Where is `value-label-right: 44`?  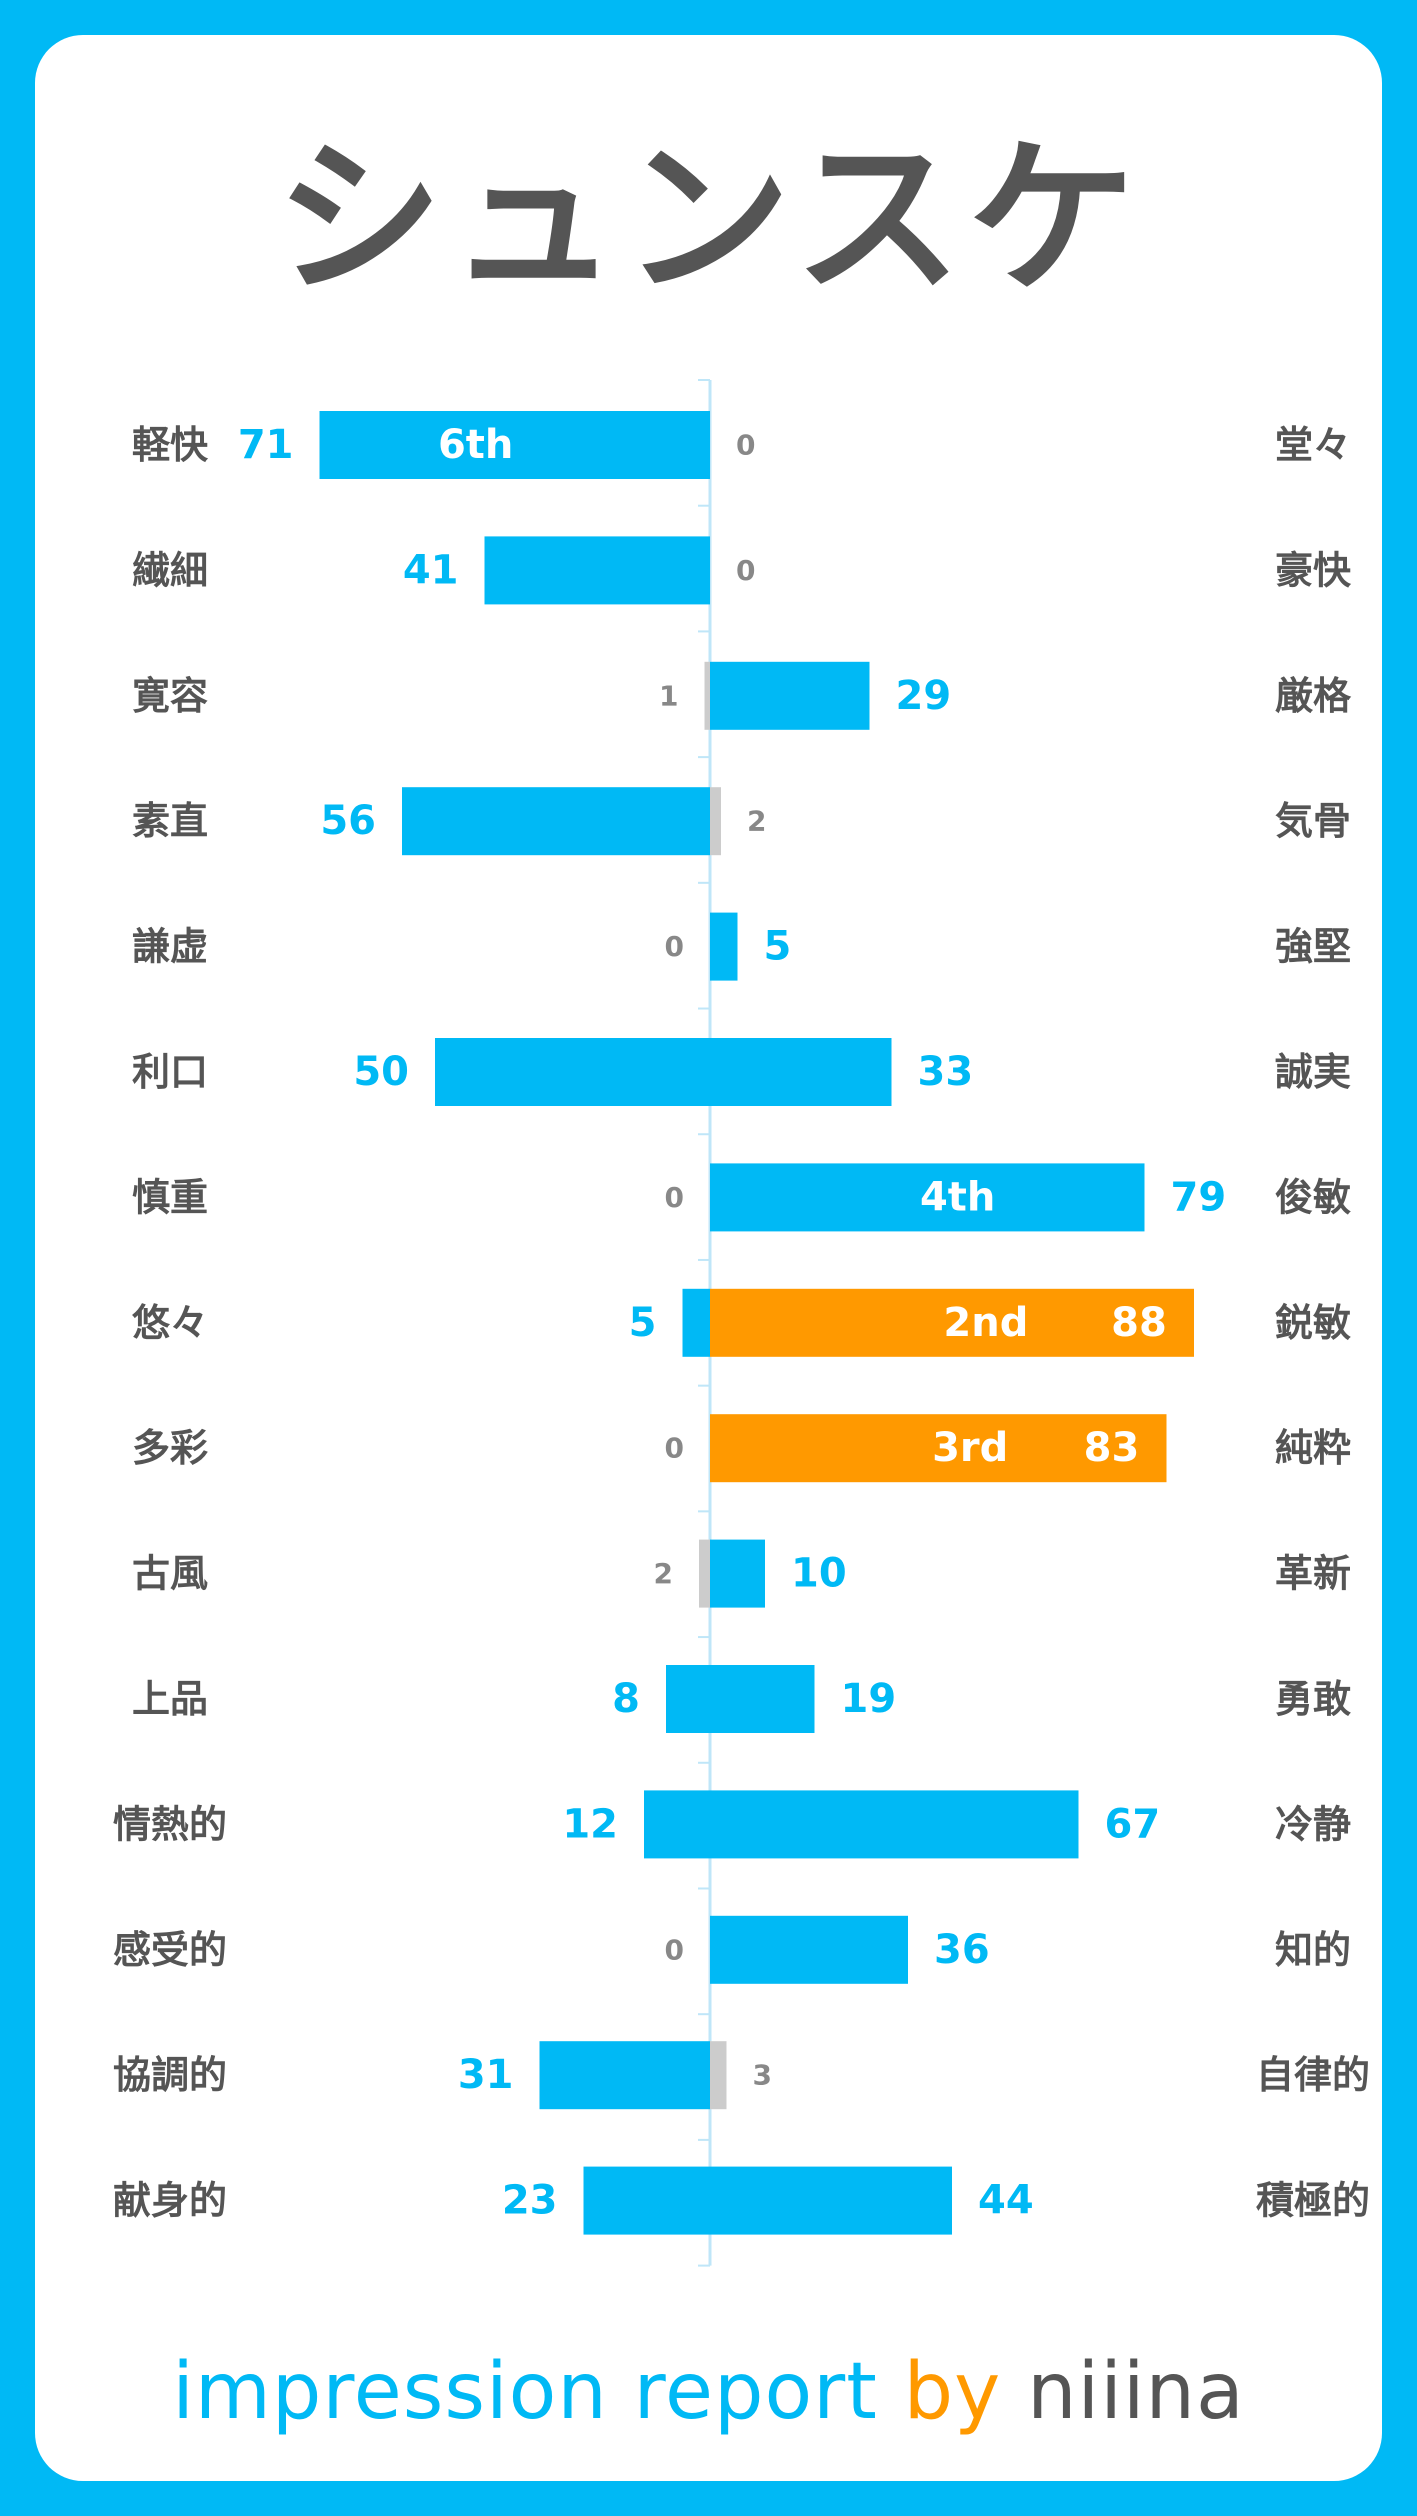 value-label-right: 44 is located at coordinates (1006, 2201).